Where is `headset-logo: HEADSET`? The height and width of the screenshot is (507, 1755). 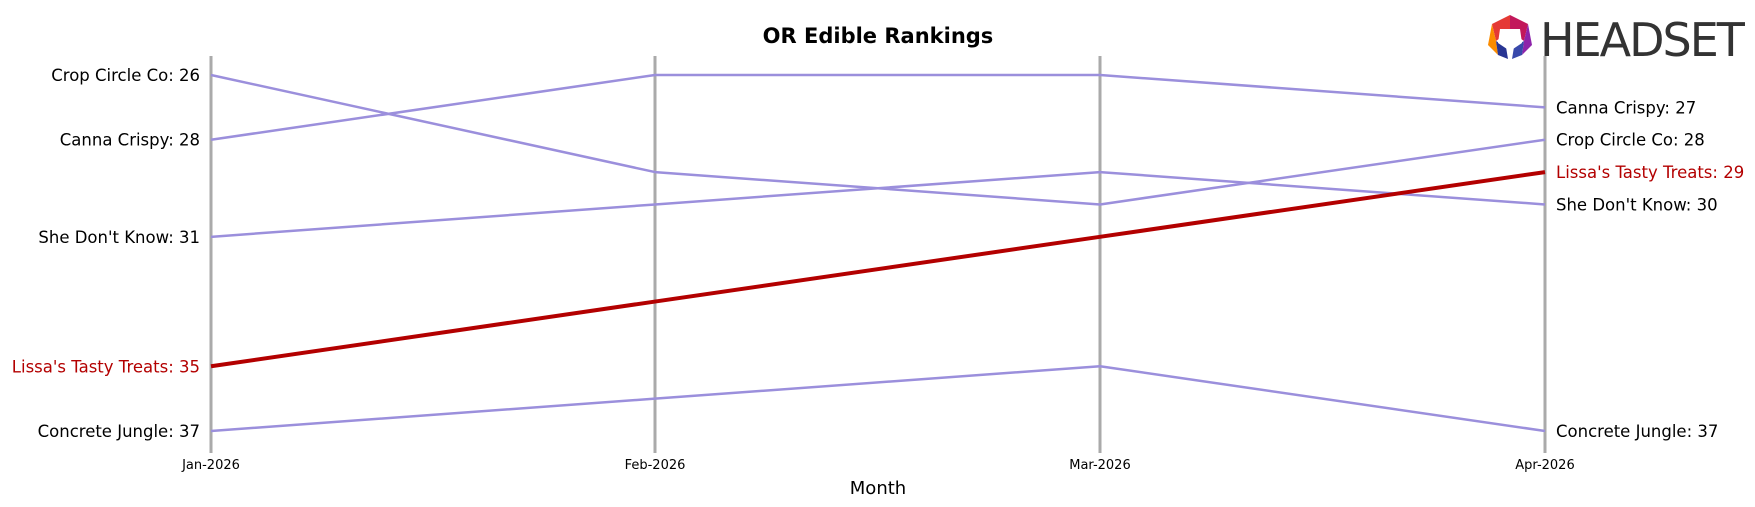 headset-logo: HEADSET is located at coordinates (1618, 40).